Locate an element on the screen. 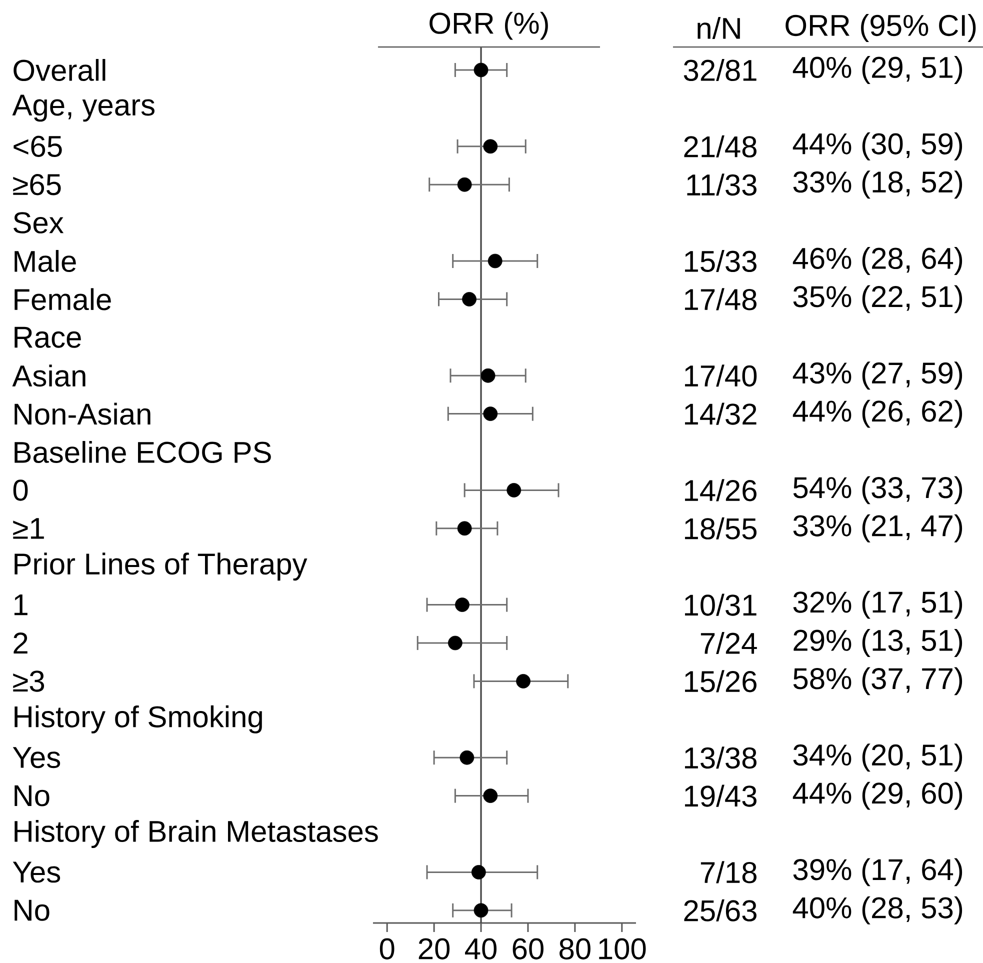  text: 19/43 is located at coordinates (720, 795).